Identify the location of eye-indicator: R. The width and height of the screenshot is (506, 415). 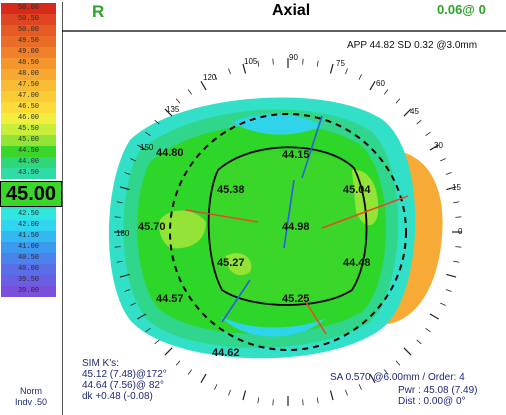
(98, 11).